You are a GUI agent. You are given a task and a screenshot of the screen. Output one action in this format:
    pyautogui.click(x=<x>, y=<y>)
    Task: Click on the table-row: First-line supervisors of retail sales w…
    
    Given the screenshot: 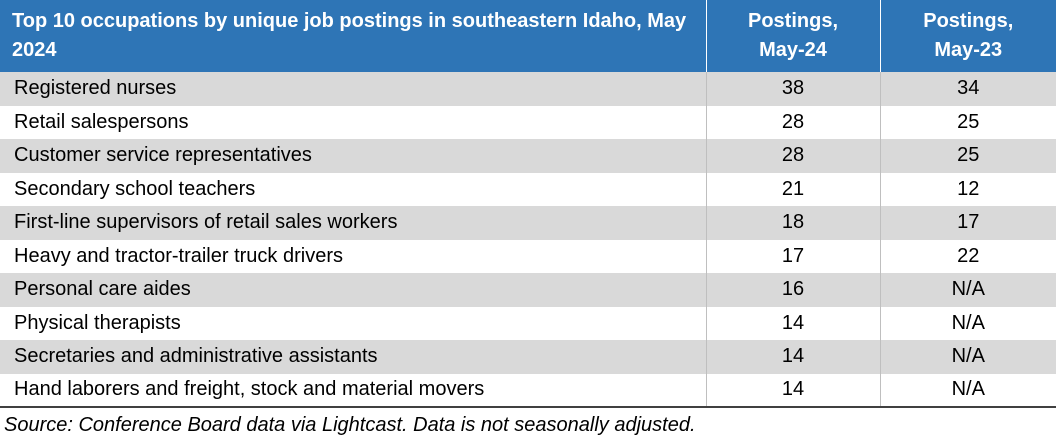 What is the action you would take?
    pyautogui.click(x=528, y=223)
    